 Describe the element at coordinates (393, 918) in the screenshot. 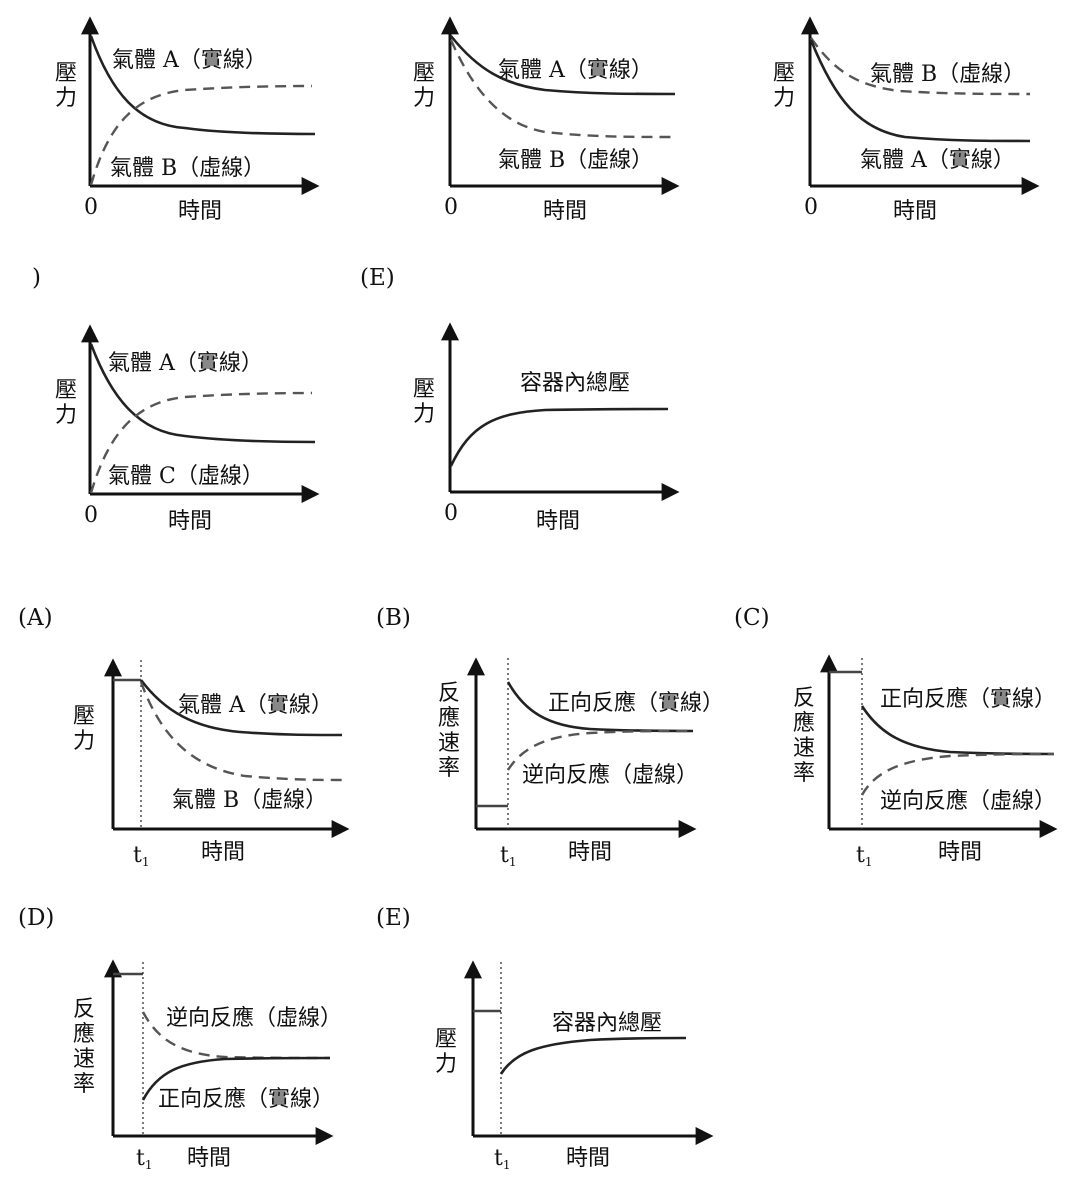

I see `option-e-label: (E)` at that location.